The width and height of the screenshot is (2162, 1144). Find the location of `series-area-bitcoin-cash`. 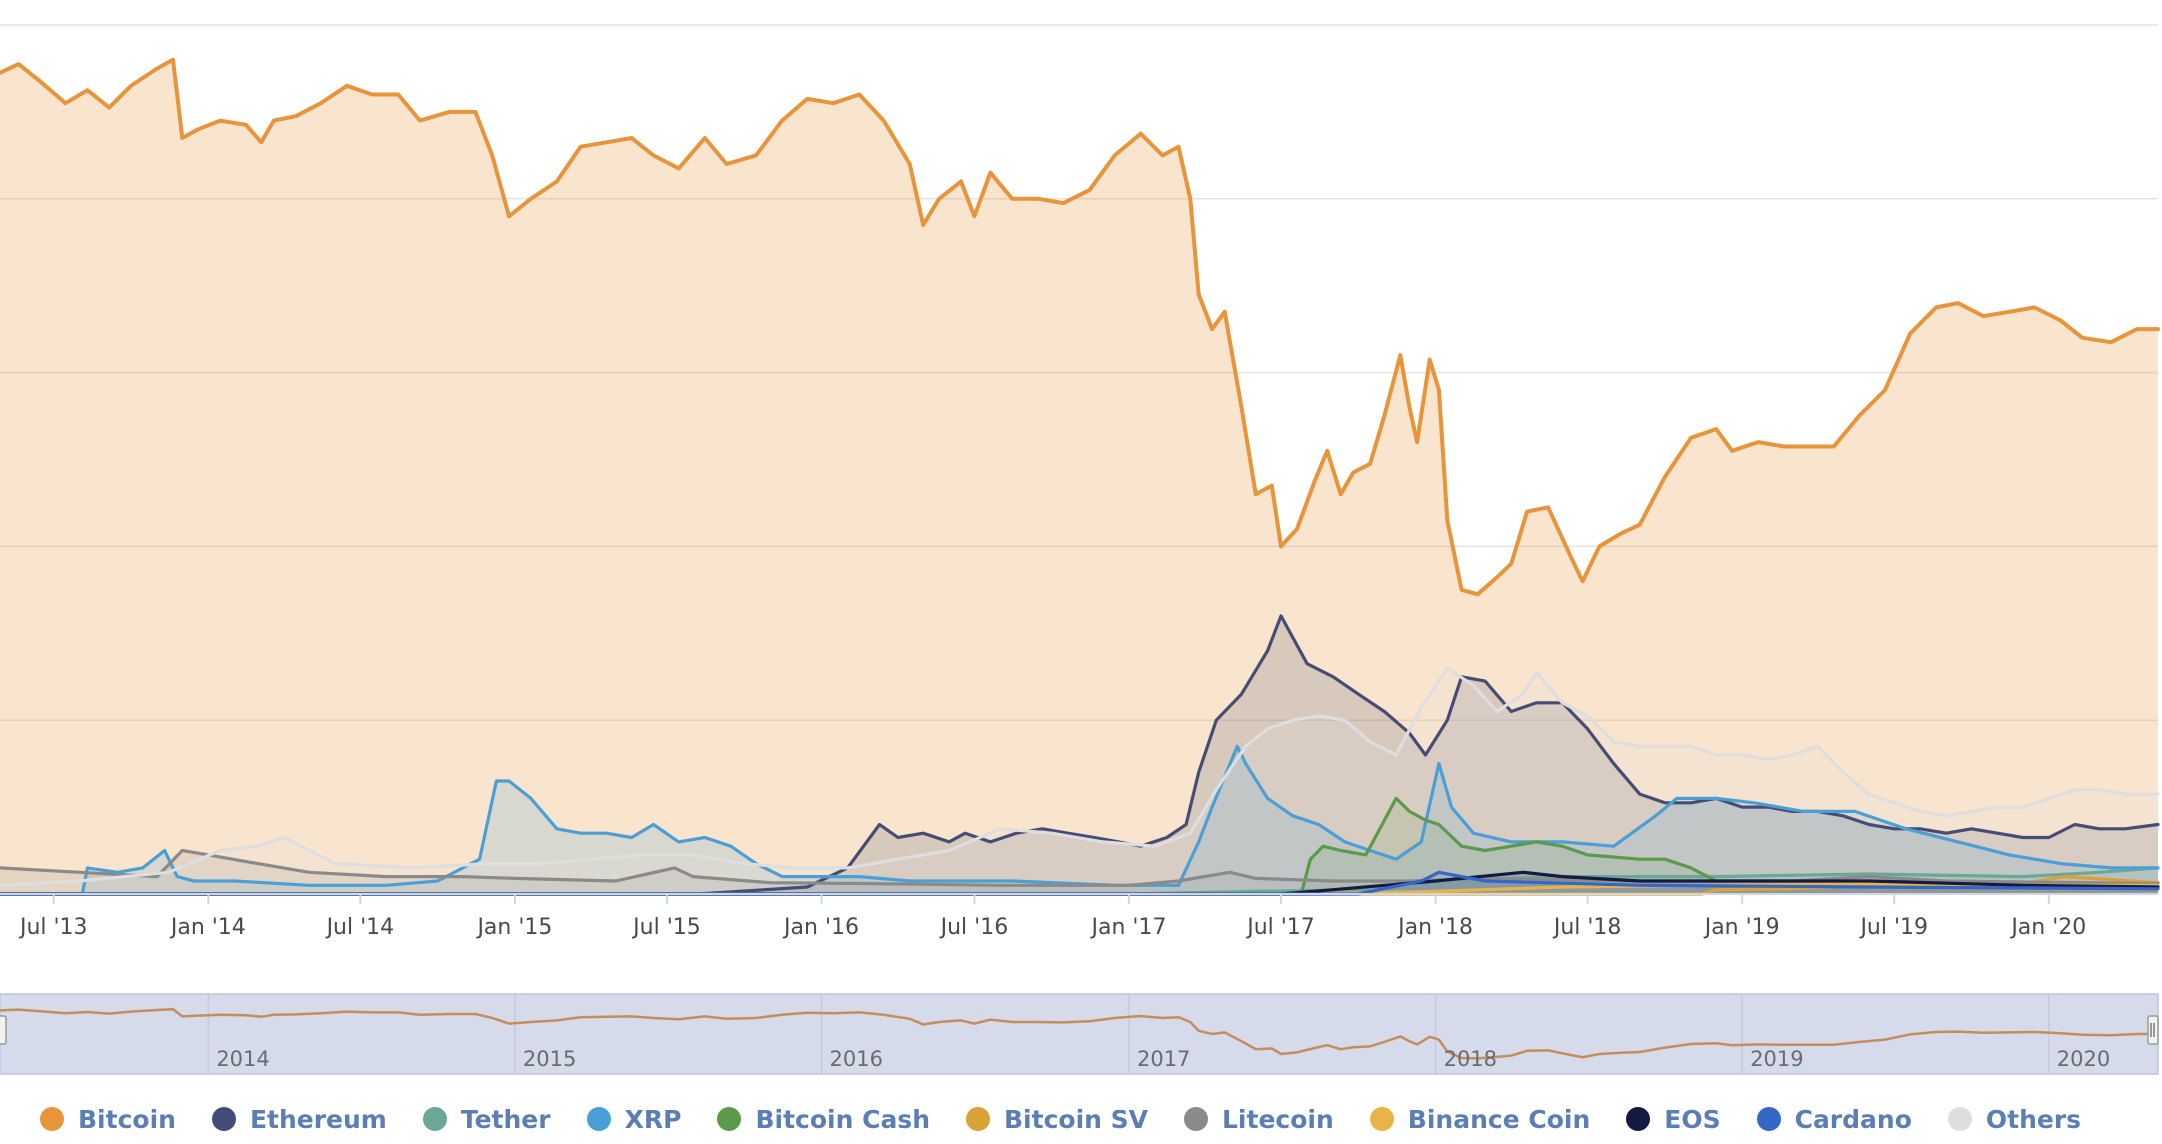

series-area-bitcoin-cash is located at coordinates (1079, 846).